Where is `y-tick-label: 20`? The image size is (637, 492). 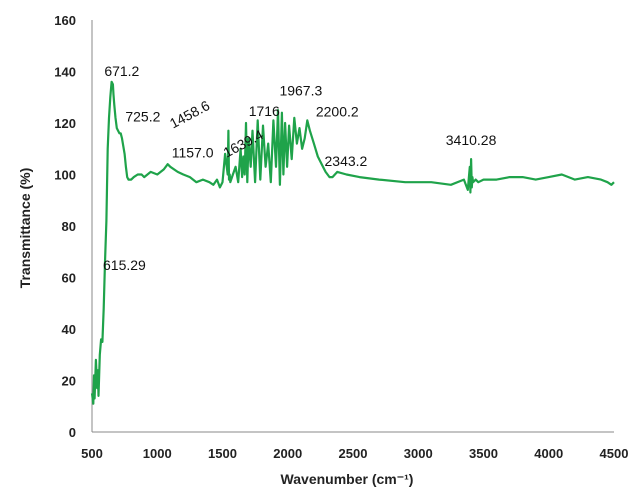
y-tick-label: 20 is located at coordinates (69, 381).